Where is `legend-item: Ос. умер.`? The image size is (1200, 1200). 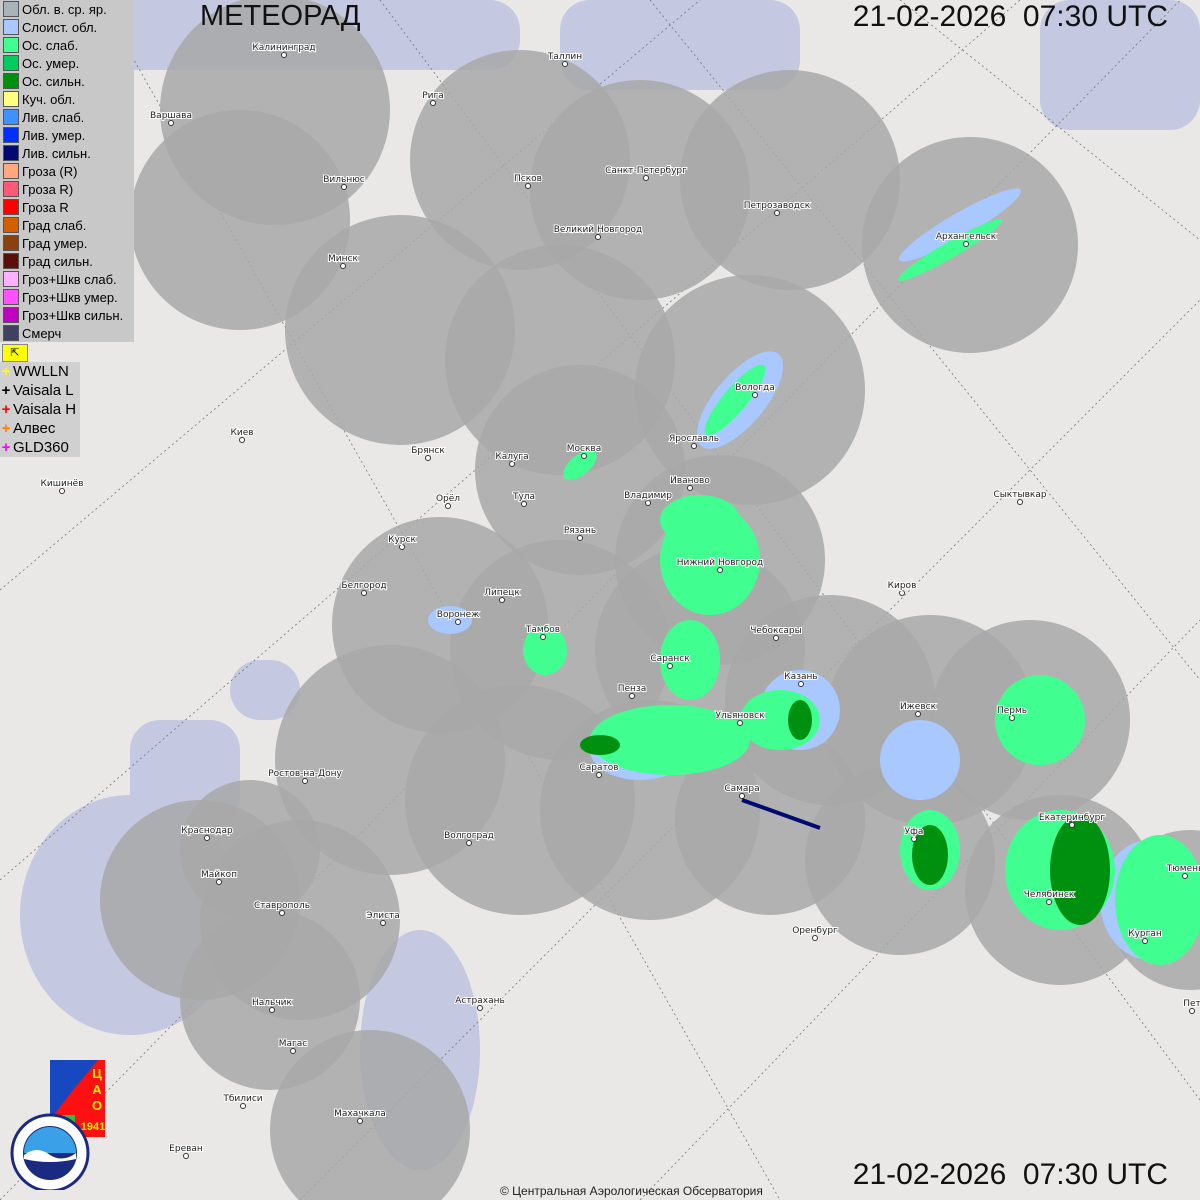
legend-item: Ос. умер. is located at coordinates (67, 63).